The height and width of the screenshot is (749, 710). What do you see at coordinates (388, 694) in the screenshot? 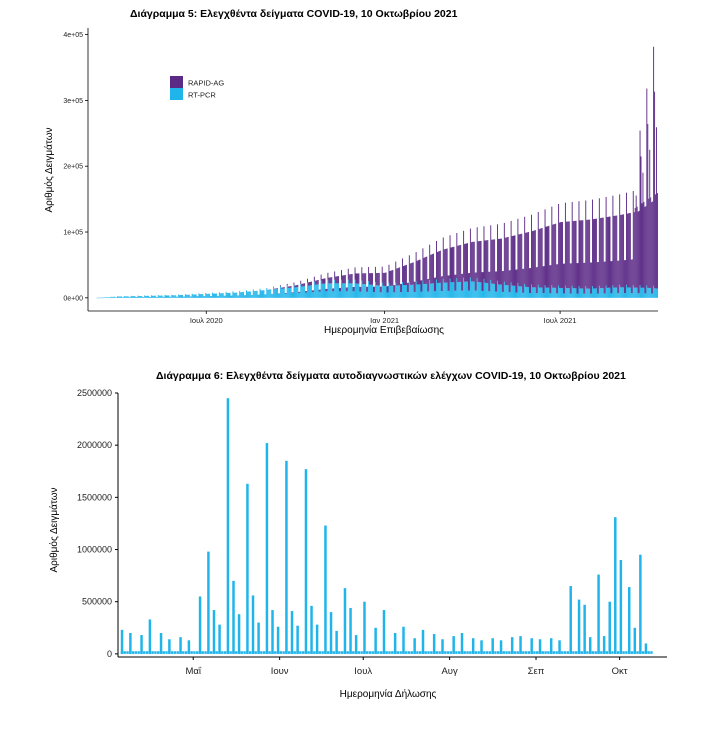
I see `chart-6-x-axis-title: Ημερομηνία Δήλωσης` at bounding box center [388, 694].